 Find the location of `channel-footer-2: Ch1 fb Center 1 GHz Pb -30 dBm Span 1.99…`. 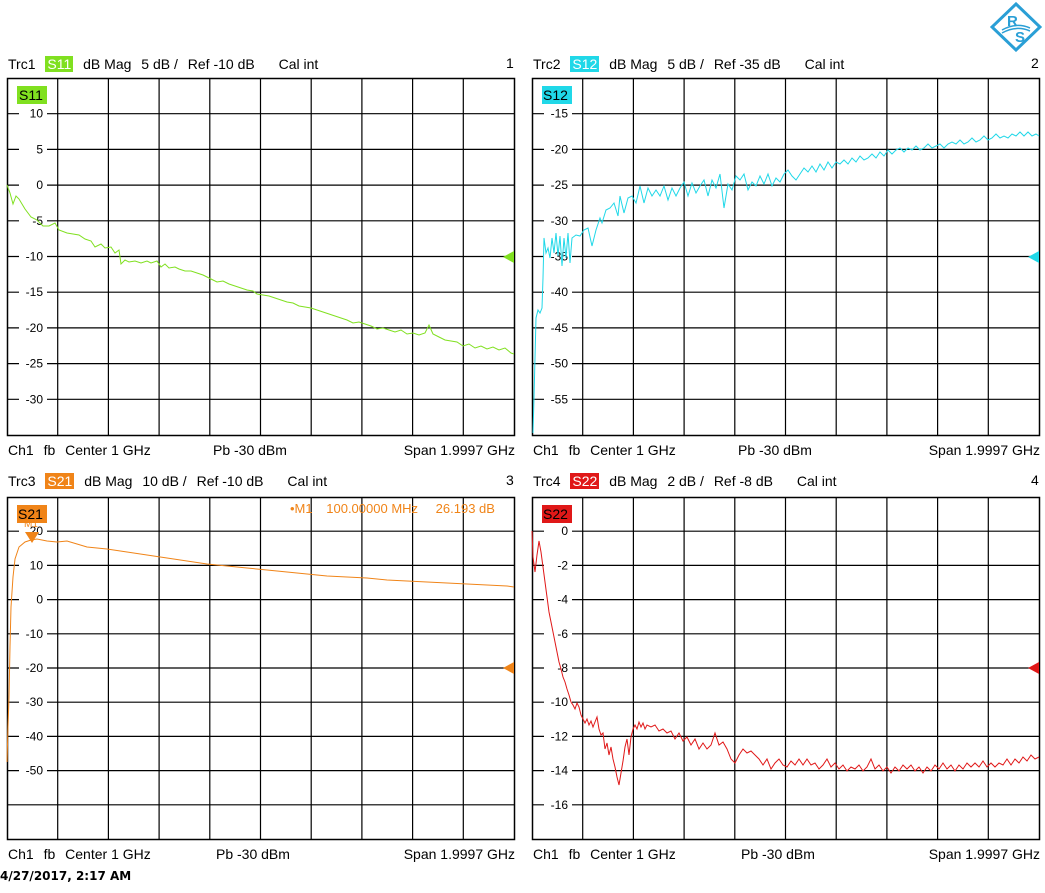

channel-footer-2: Ch1 fb Center 1 GHz Pb -30 dBm Span 1.99… is located at coordinates (786, 450).